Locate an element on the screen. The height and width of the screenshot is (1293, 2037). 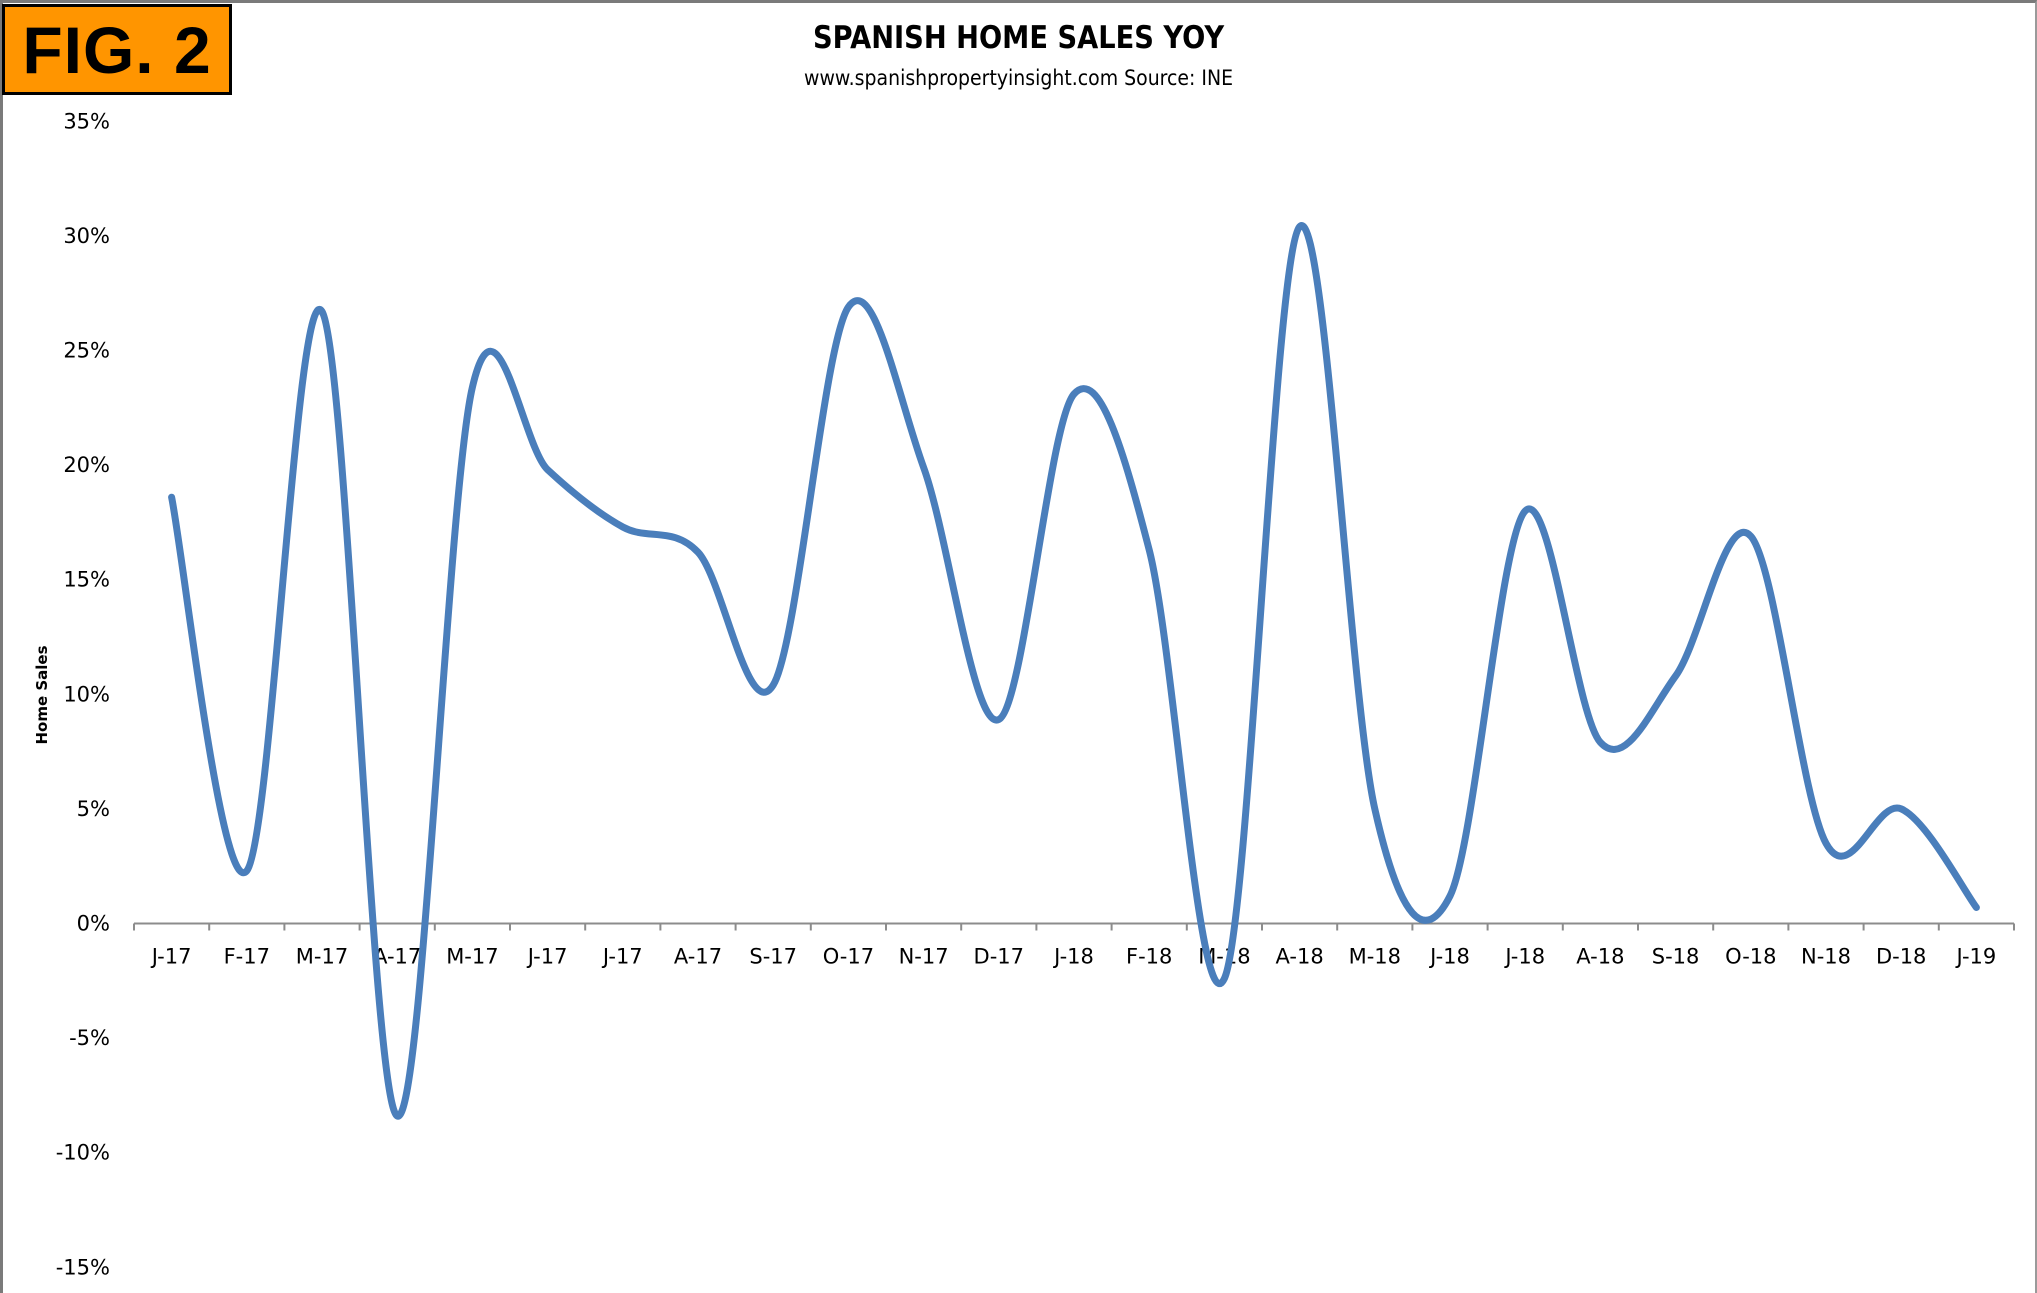
y-axis-tick-labels: 35% 30% 25% 20% 15% 10% 5% 0% -5% -10% -15% is located at coordinates (83, 694).